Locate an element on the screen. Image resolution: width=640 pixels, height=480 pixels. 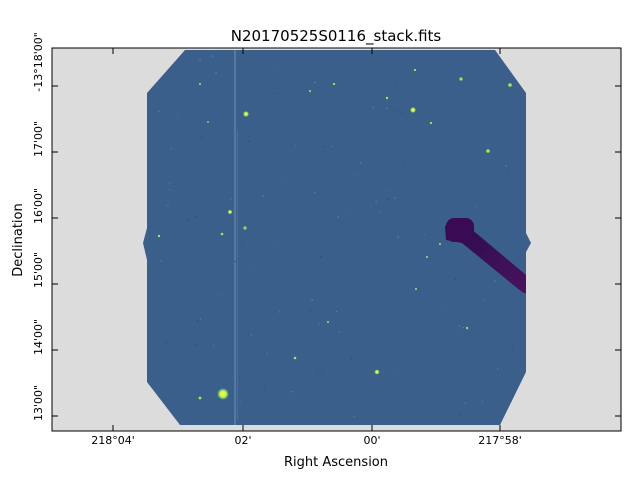
plot-title: N20170525S0116_stack.fits is located at coordinates (336, 36).